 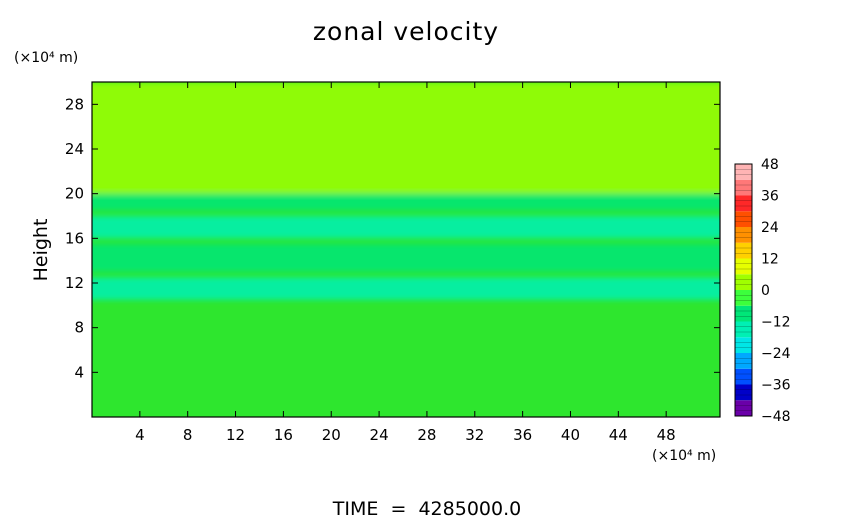 What do you see at coordinates (331, 435) in the screenshot?
I see `x-tick-label: 20` at bounding box center [331, 435].